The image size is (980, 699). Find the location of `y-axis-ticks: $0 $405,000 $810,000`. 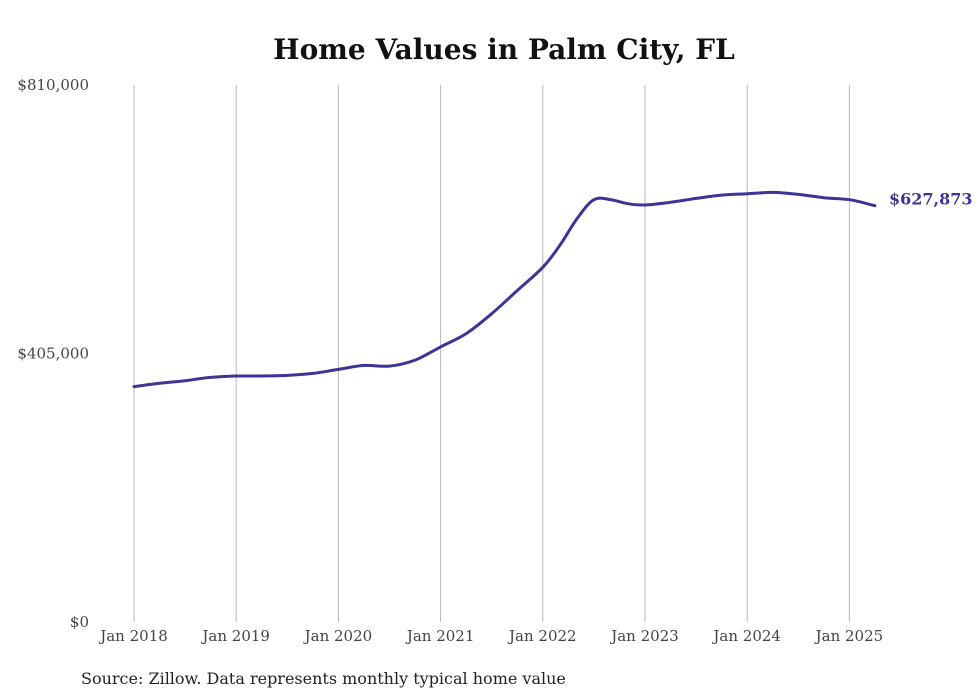

y-axis-ticks: $0 $405,000 $810,000 is located at coordinates (53, 353).